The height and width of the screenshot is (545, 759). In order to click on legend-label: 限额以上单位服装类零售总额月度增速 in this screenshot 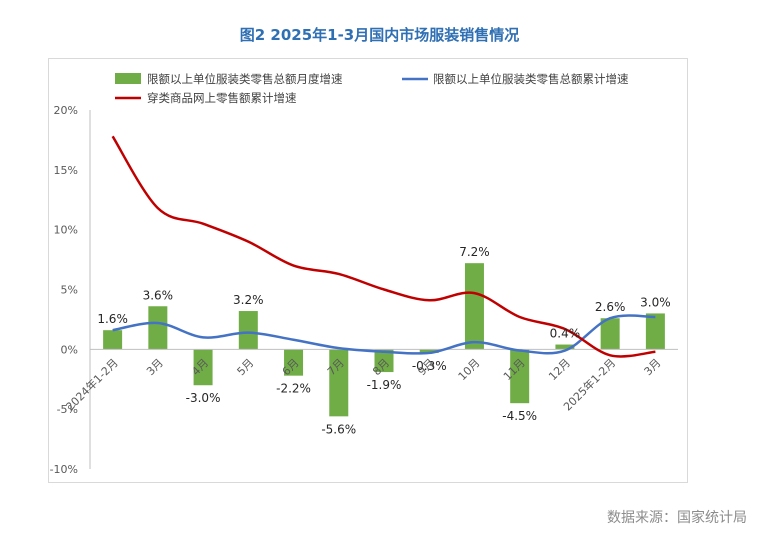, I will do `click(245, 79)`.